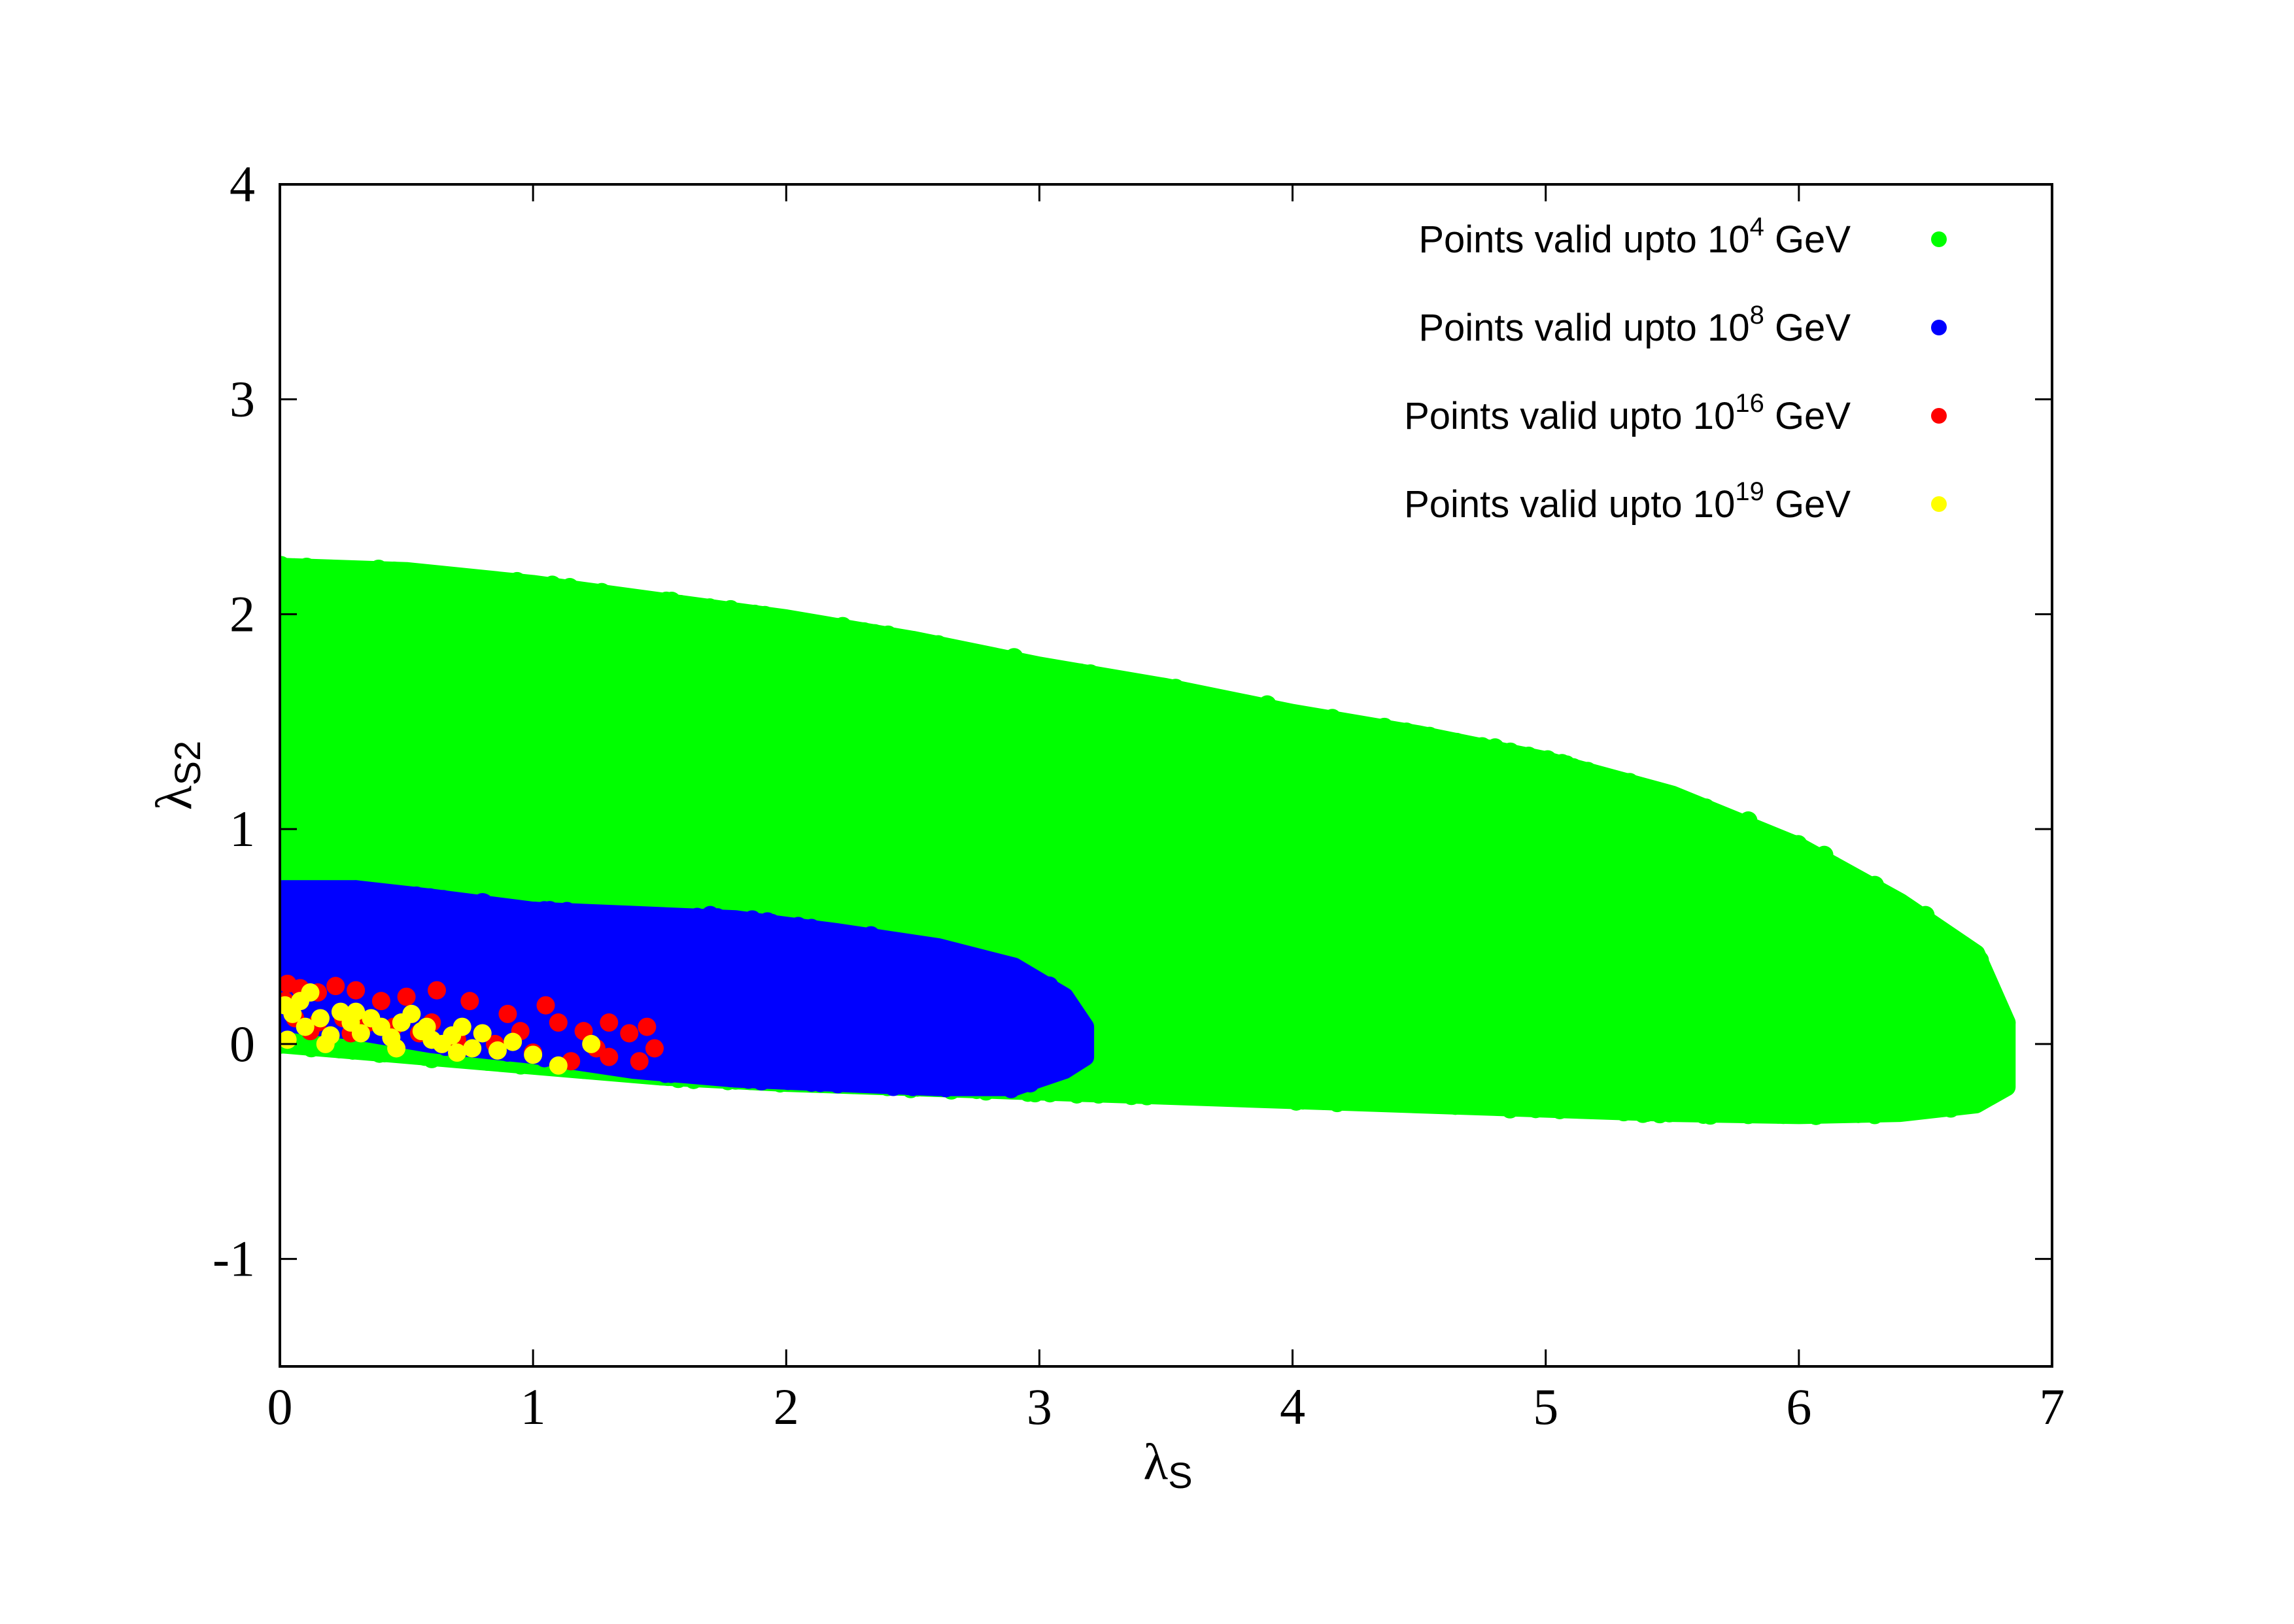 The image size is (2294, 1624). What do you see at coordinates (1569, 504) in the screenshot?
I see `legend-label-prefix: Points valid upto 10` at bounding box center [1569, 504].